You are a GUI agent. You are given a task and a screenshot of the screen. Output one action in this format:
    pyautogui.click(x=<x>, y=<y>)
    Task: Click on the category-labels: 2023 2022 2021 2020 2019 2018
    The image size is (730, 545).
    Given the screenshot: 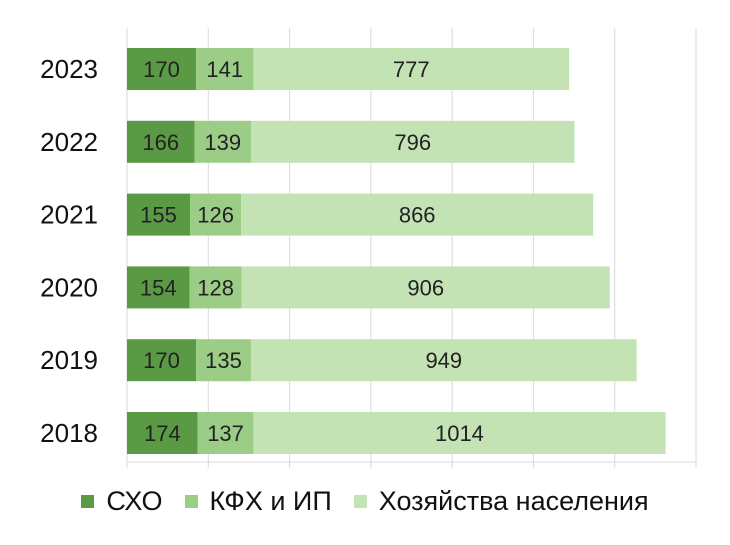 What is the action you would take?
    pyautogui.click(x=69, y=251)
    